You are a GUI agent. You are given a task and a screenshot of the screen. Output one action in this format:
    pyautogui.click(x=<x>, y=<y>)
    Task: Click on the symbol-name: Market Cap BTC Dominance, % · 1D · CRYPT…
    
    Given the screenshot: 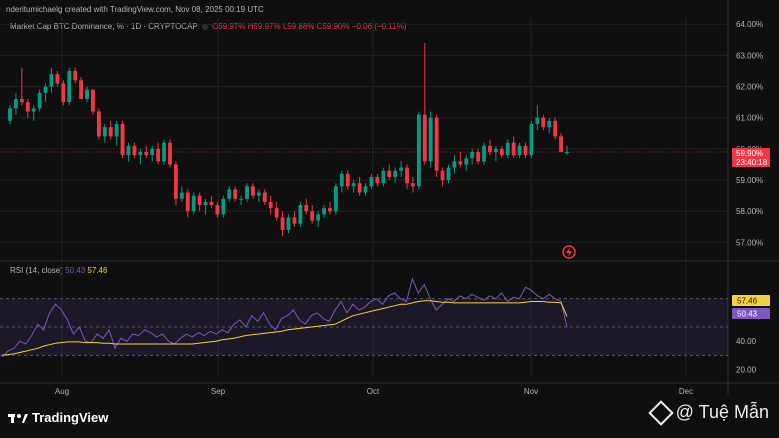 What is the action you would take?
    pyautogui.click(x=104, y=26)
    